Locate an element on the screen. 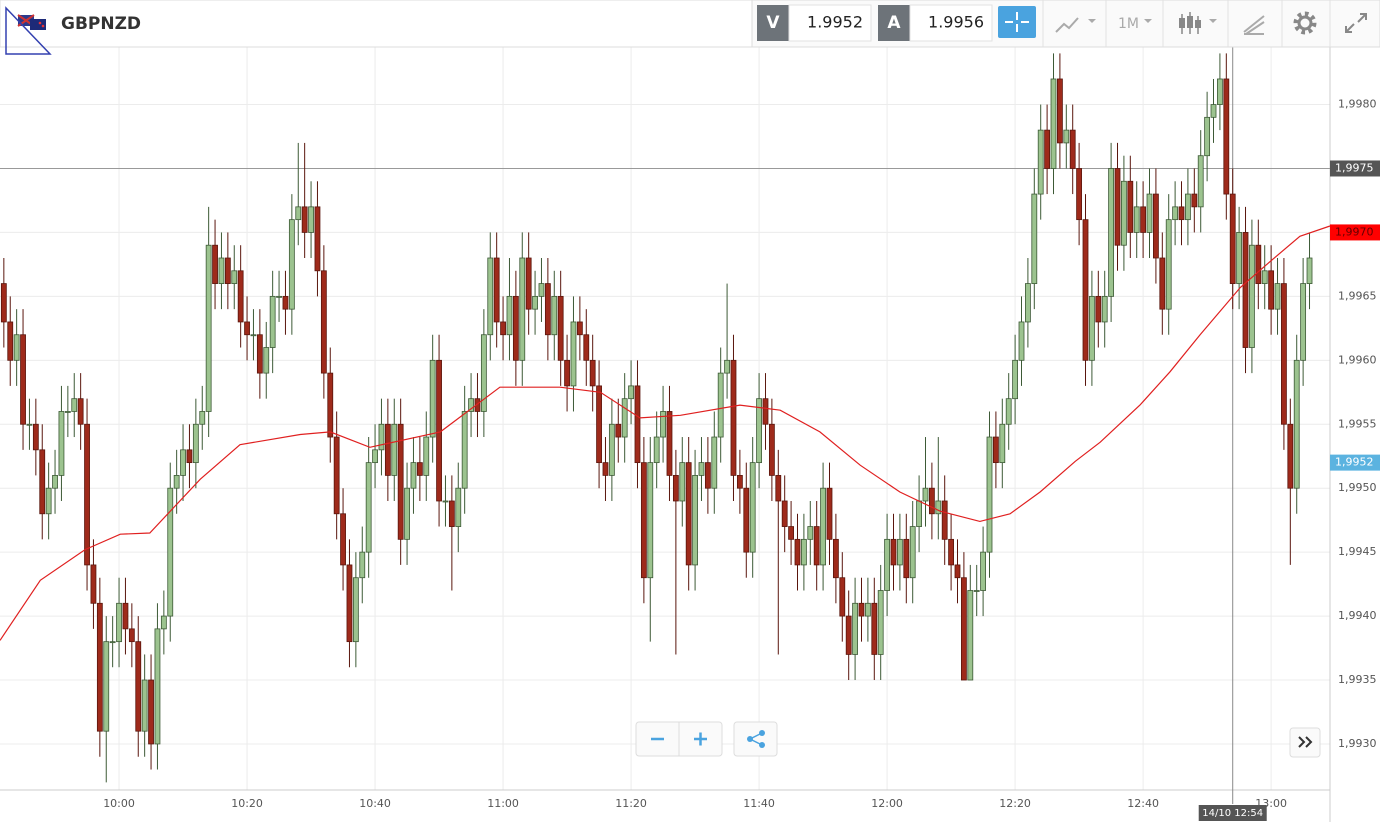  timeframe: 1M is located at coordinates (1128, 24).